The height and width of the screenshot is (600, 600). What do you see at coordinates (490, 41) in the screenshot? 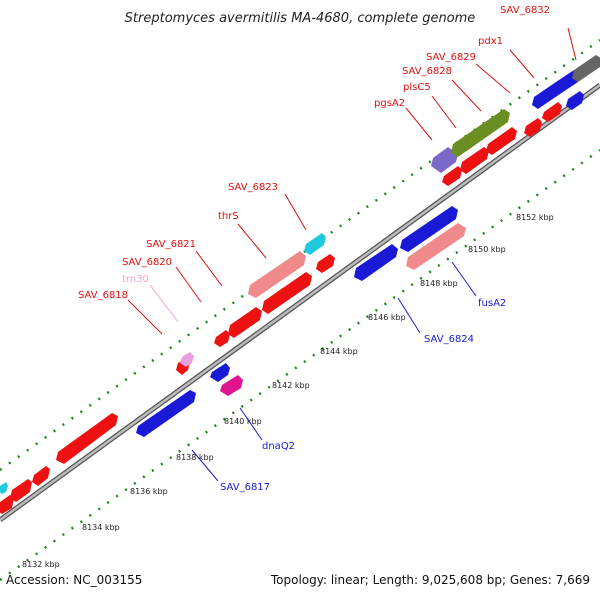
I see `gene-label: pdx1` at bounding box center [490, 41].